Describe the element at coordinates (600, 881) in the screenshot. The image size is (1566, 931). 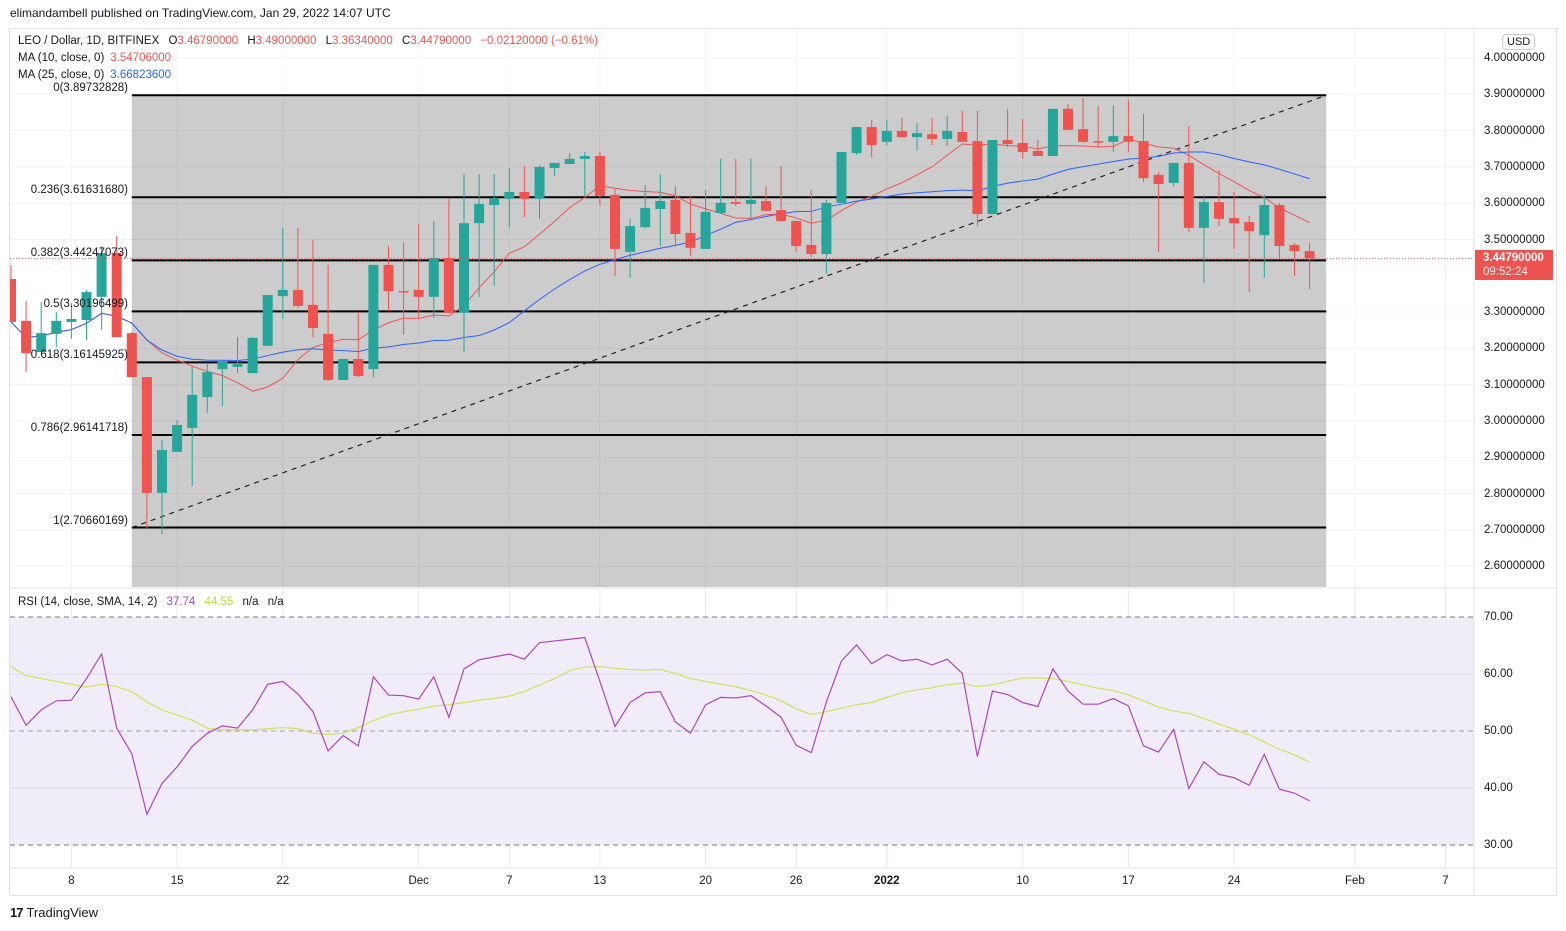
I see `time-tick-label: 13` at that location.